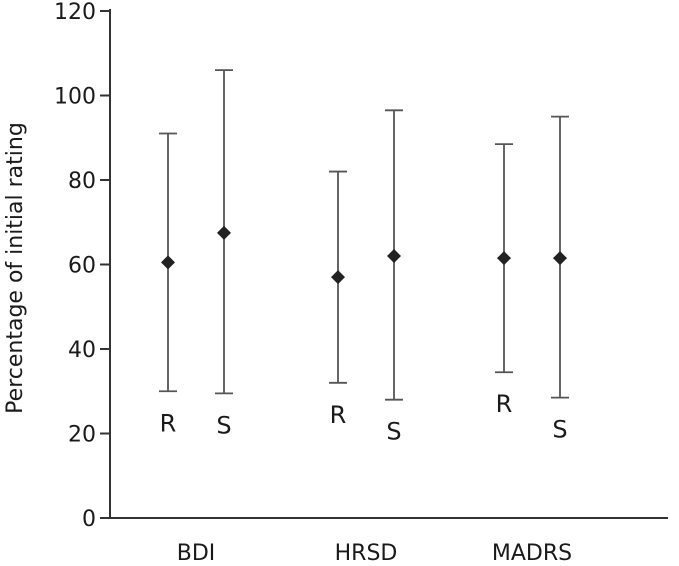 The image size is (679, 566). I want to click on y-axis: 0 20 40 60 80 100 120, so click(82, 266).